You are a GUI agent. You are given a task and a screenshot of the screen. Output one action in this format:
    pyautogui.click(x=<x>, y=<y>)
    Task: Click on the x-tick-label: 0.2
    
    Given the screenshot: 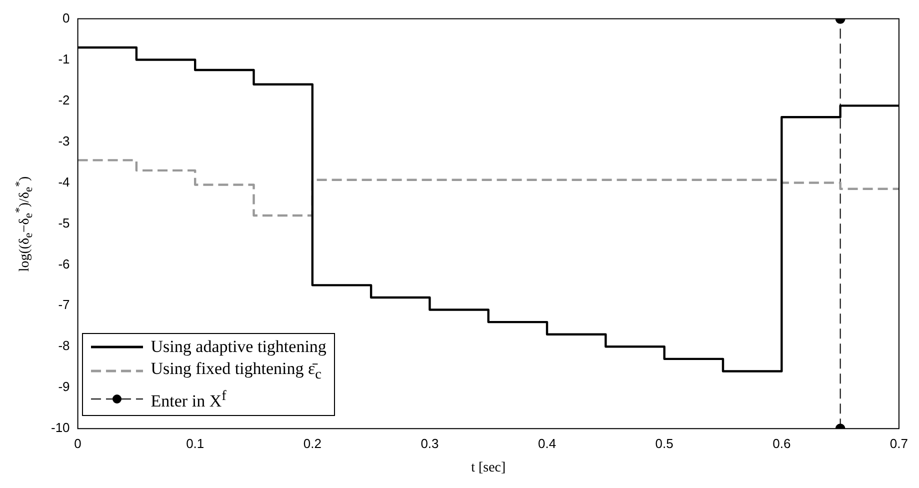 What is the action you would take?
    pyautogui.click(x=312, y=443)
    